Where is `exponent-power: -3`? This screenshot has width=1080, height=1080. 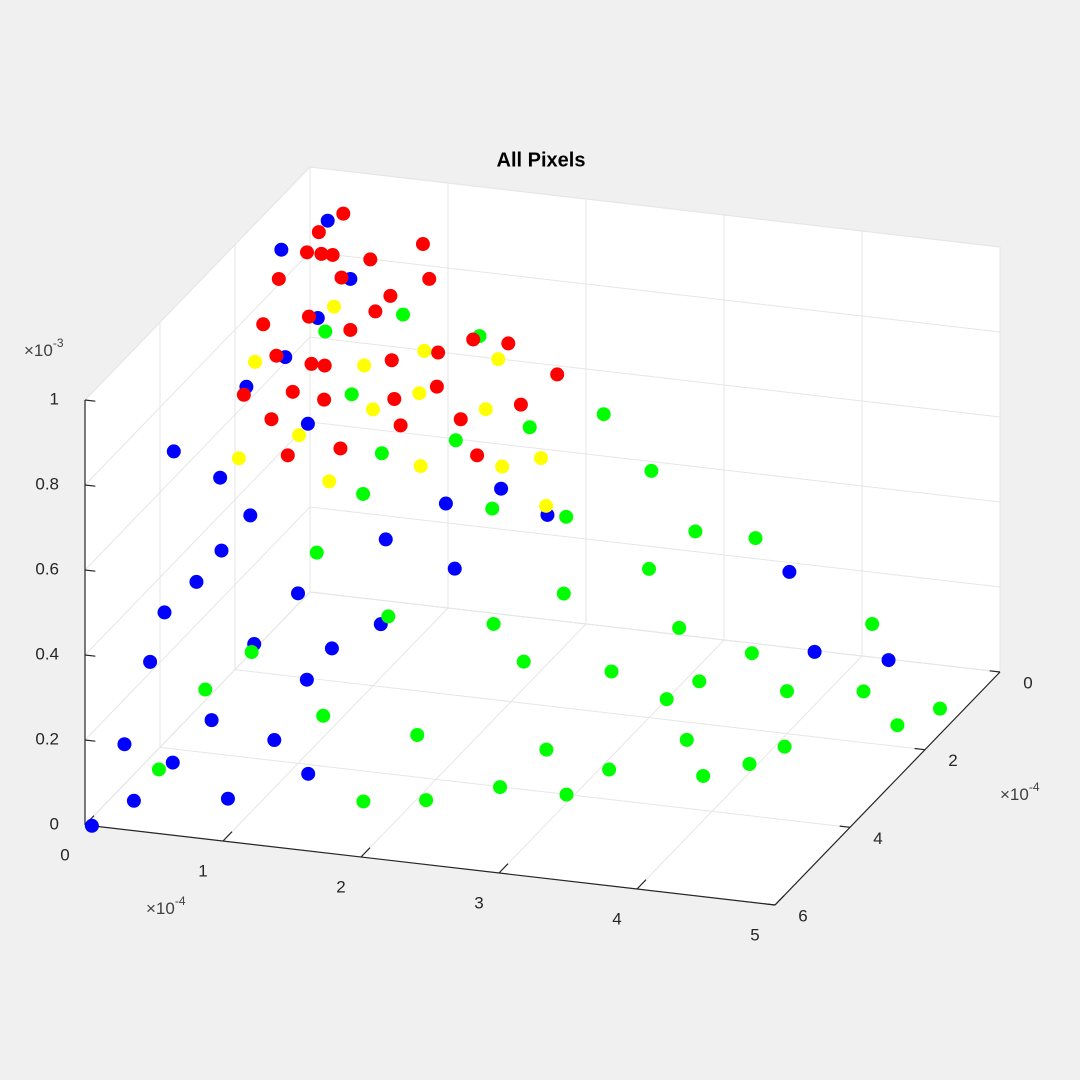
exponent-power: -3 is located at coordinates (58, 343).